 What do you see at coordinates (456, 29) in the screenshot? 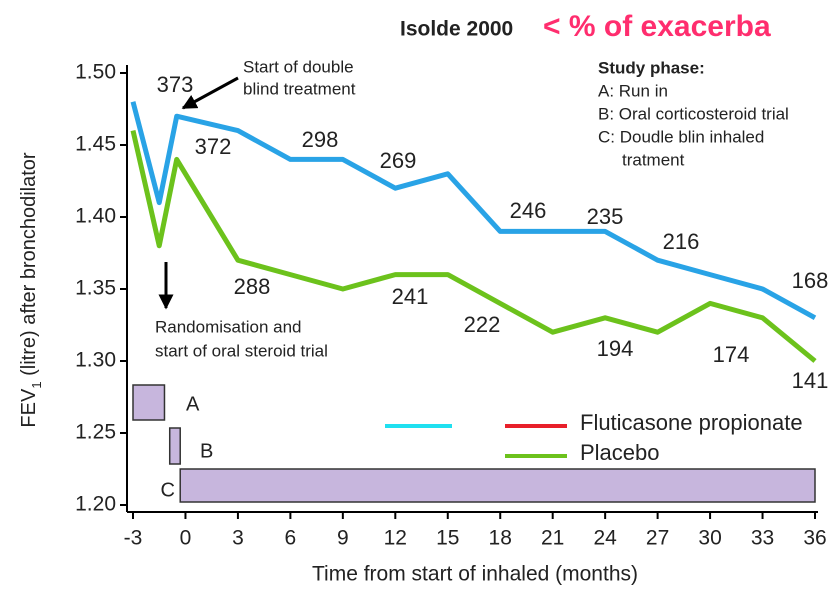
I see `chart-title: Isolde 2000` at bounding box center [456, 29].